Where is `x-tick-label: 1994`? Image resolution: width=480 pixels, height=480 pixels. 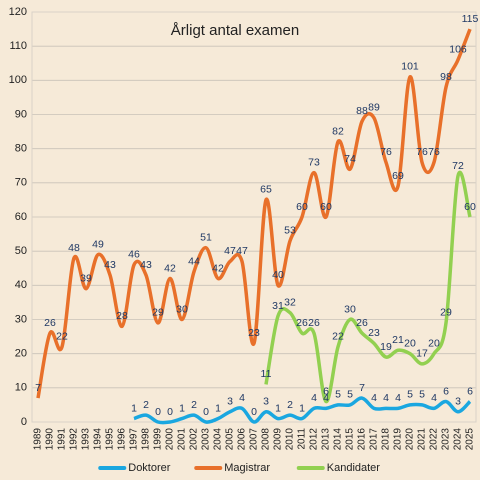 x-tick-label: 1994 is located at coordinates (98, 439).